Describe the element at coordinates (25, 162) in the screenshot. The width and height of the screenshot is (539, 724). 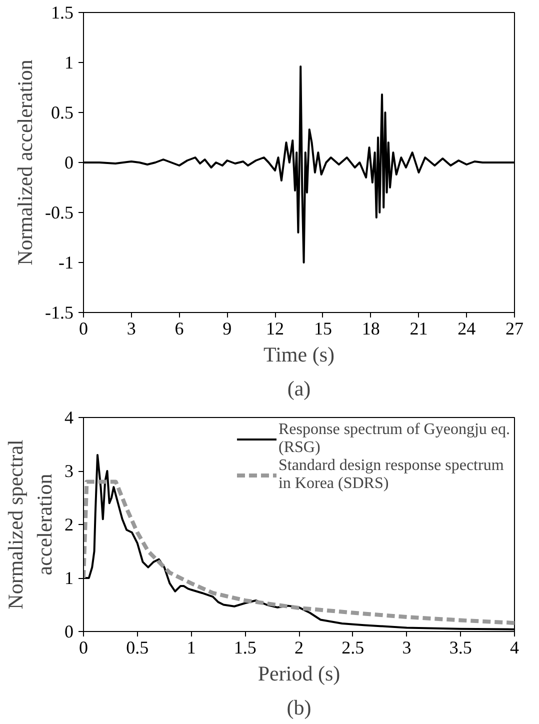
I see `y-axis-title: Normalized acceleration` at that location.